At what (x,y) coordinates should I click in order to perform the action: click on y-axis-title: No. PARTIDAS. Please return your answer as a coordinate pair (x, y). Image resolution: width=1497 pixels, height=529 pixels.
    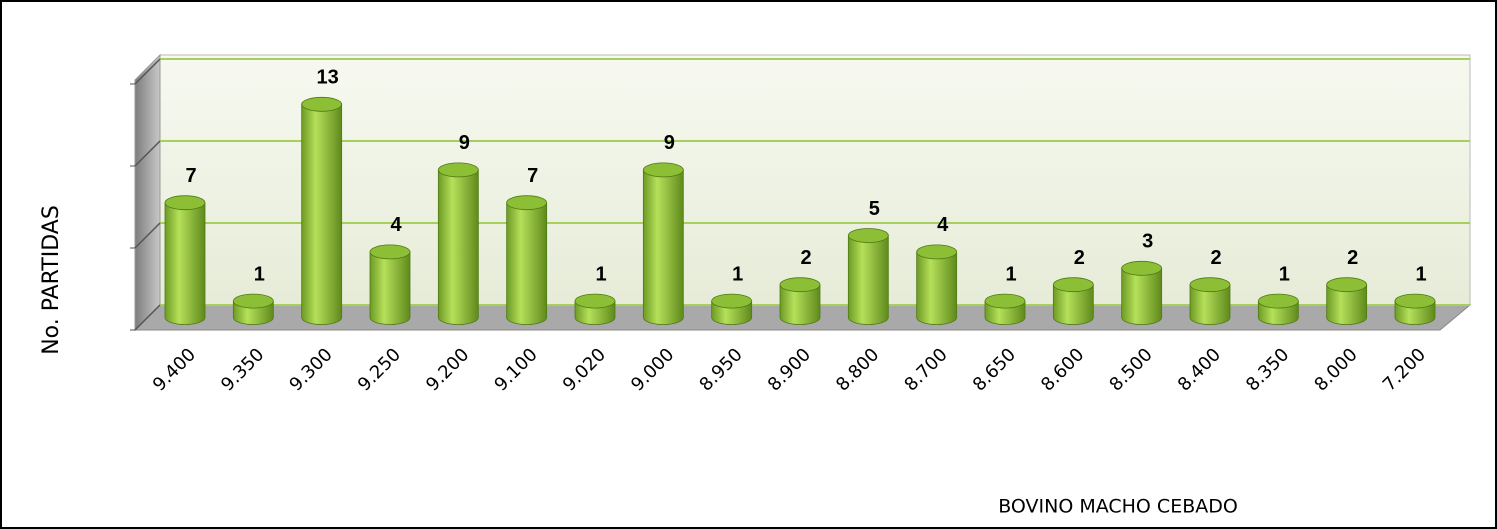
    Looking at the image, I should click on (51, 280).